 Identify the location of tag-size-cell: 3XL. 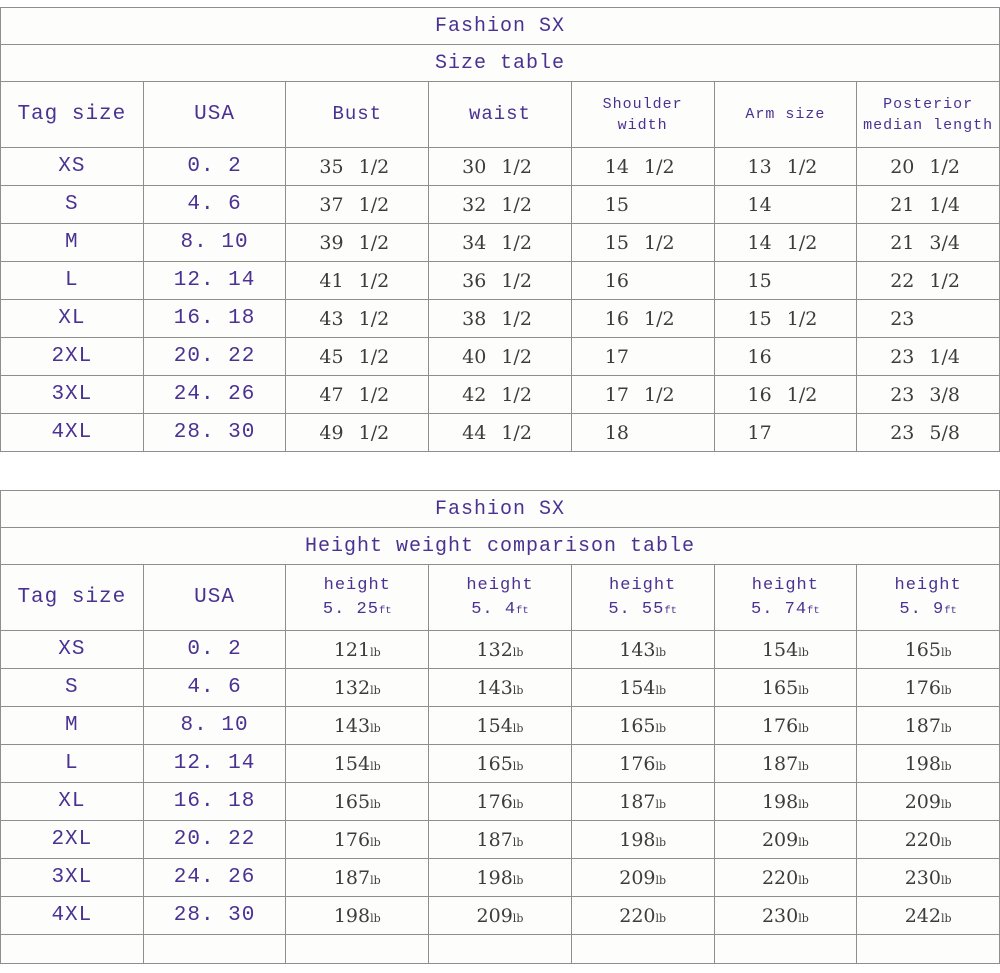
(72, 394).